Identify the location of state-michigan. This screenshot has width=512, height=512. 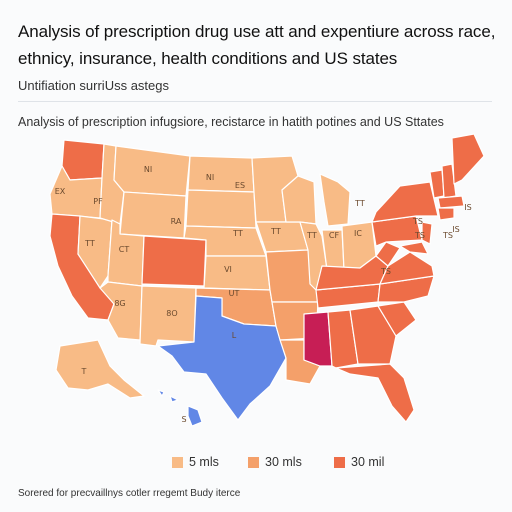
(335, 200).